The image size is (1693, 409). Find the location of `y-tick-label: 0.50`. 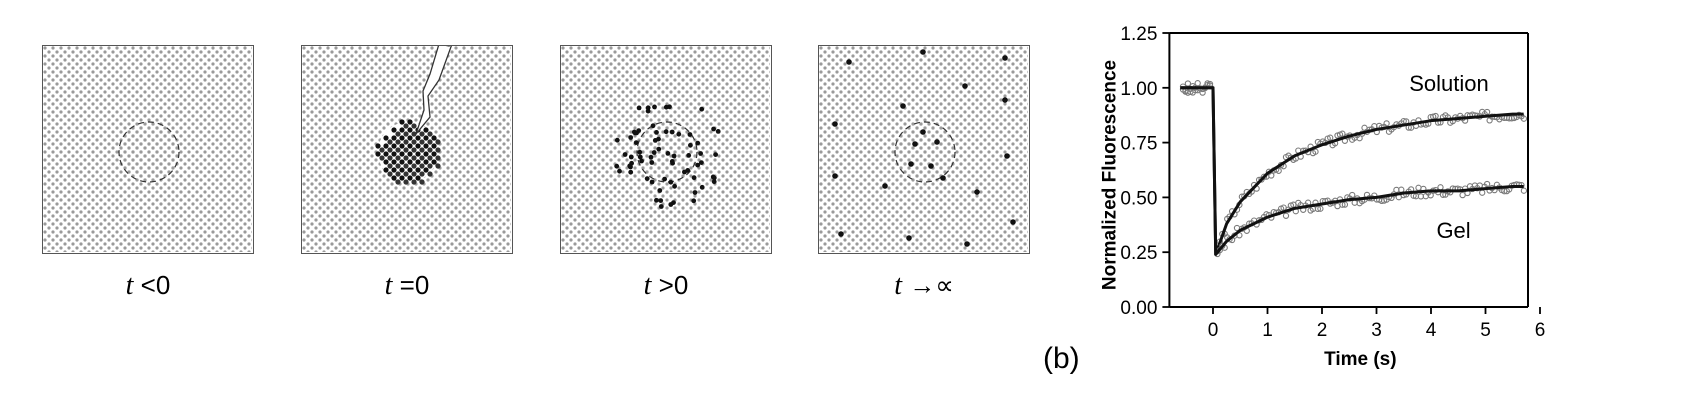

y-tick-label: 0.50 is located at coordinates (1138, 198).